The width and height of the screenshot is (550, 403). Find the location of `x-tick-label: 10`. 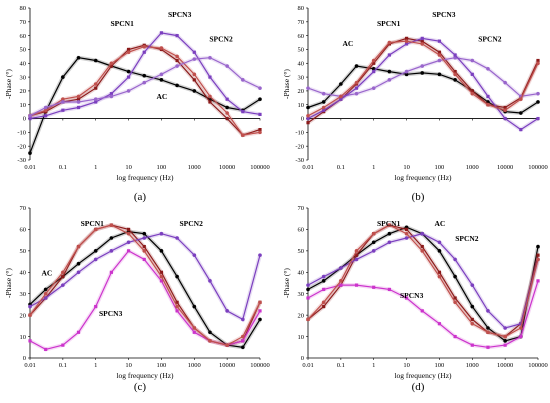

x-tick-label: 10 is located at coordinates (128, 167).